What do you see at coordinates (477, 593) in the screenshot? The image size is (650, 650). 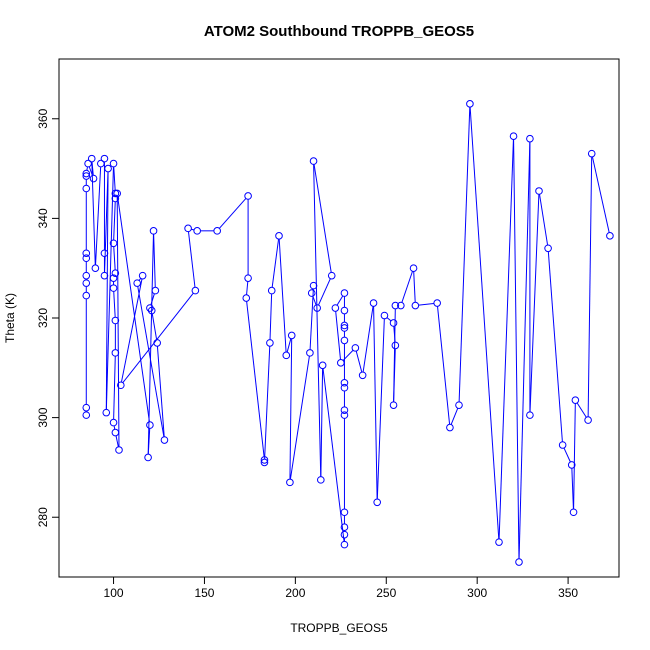 I see `x-tick-label: 300` at bounding box center [477, 593].